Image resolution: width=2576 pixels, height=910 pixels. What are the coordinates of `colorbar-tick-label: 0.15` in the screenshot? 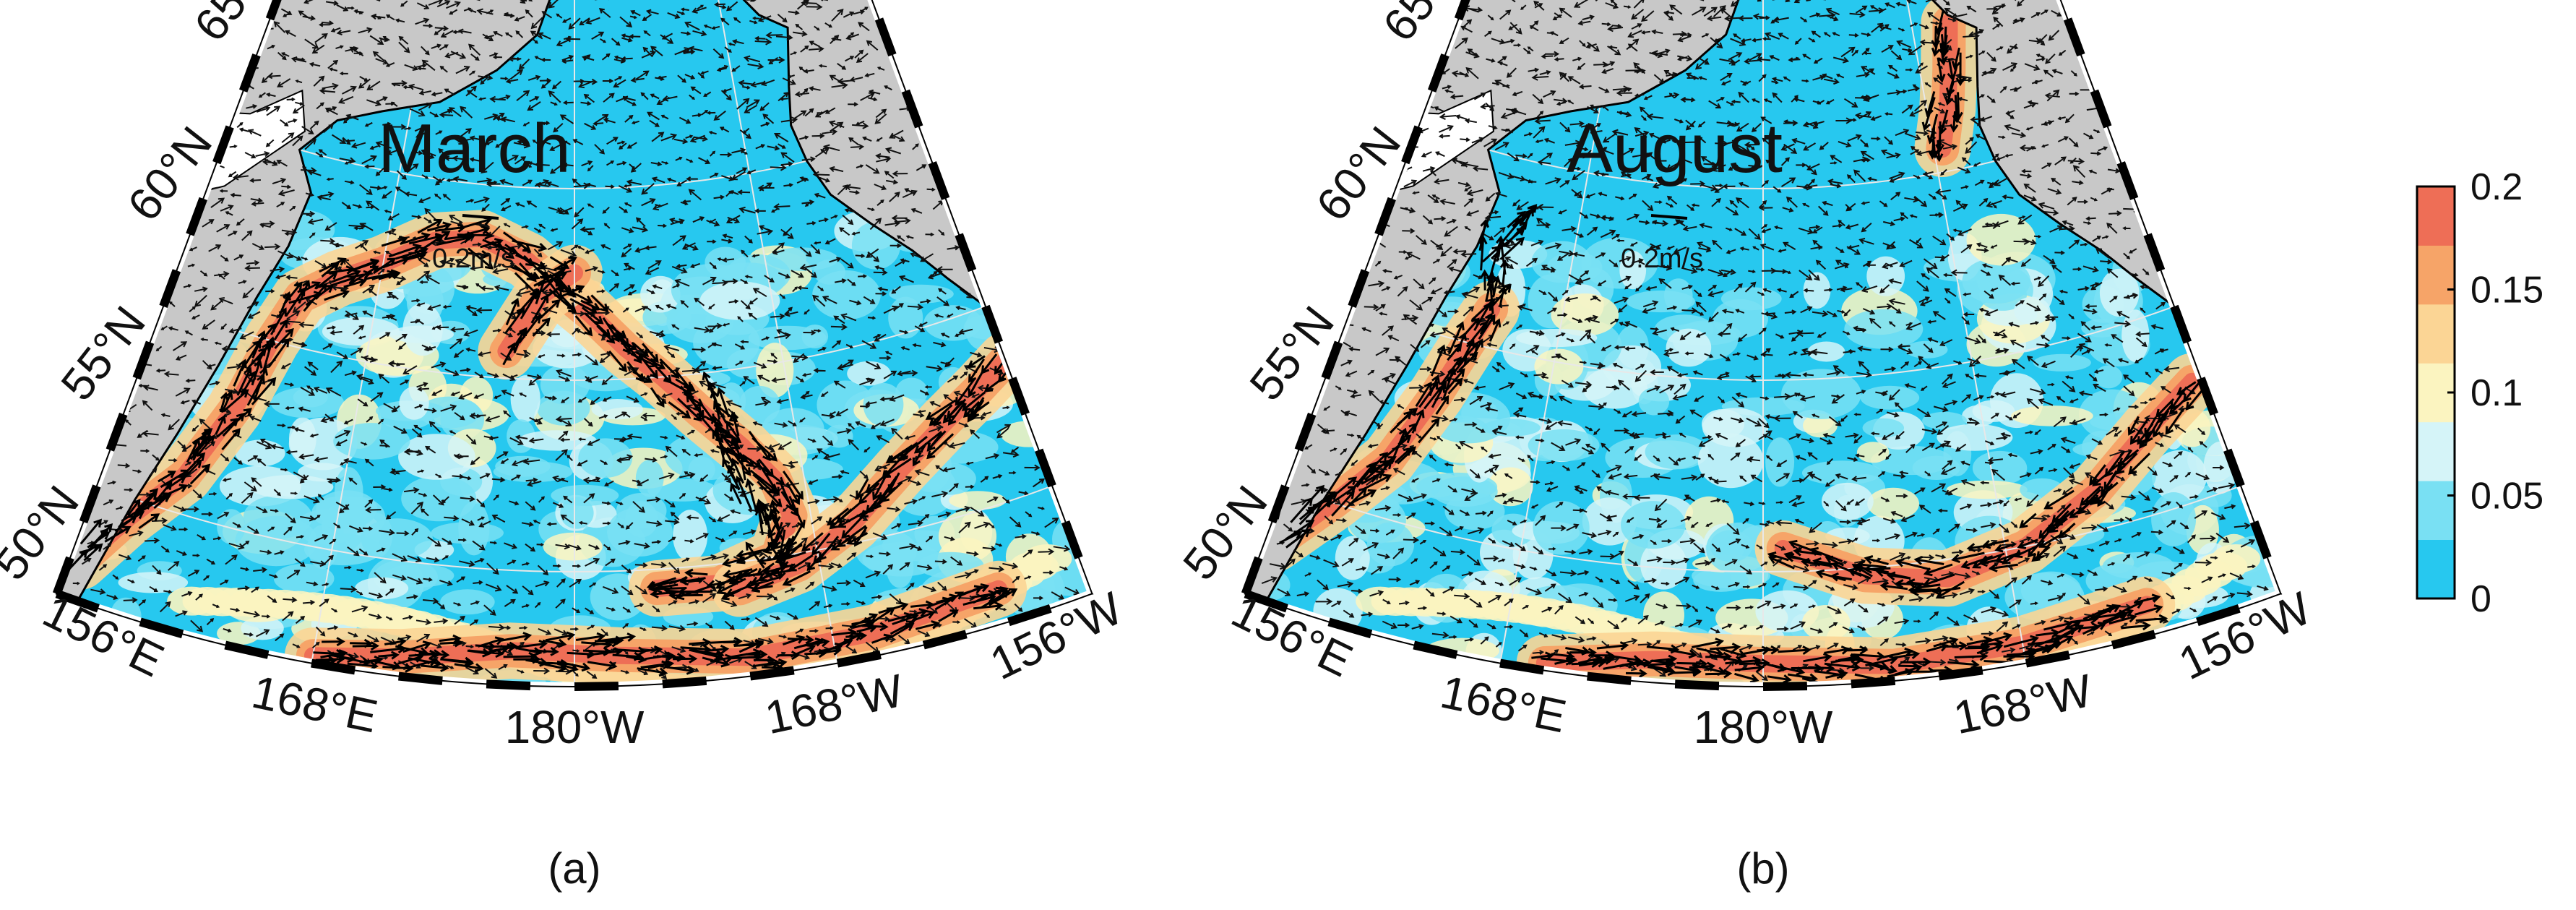 It's located at (2507, 291).